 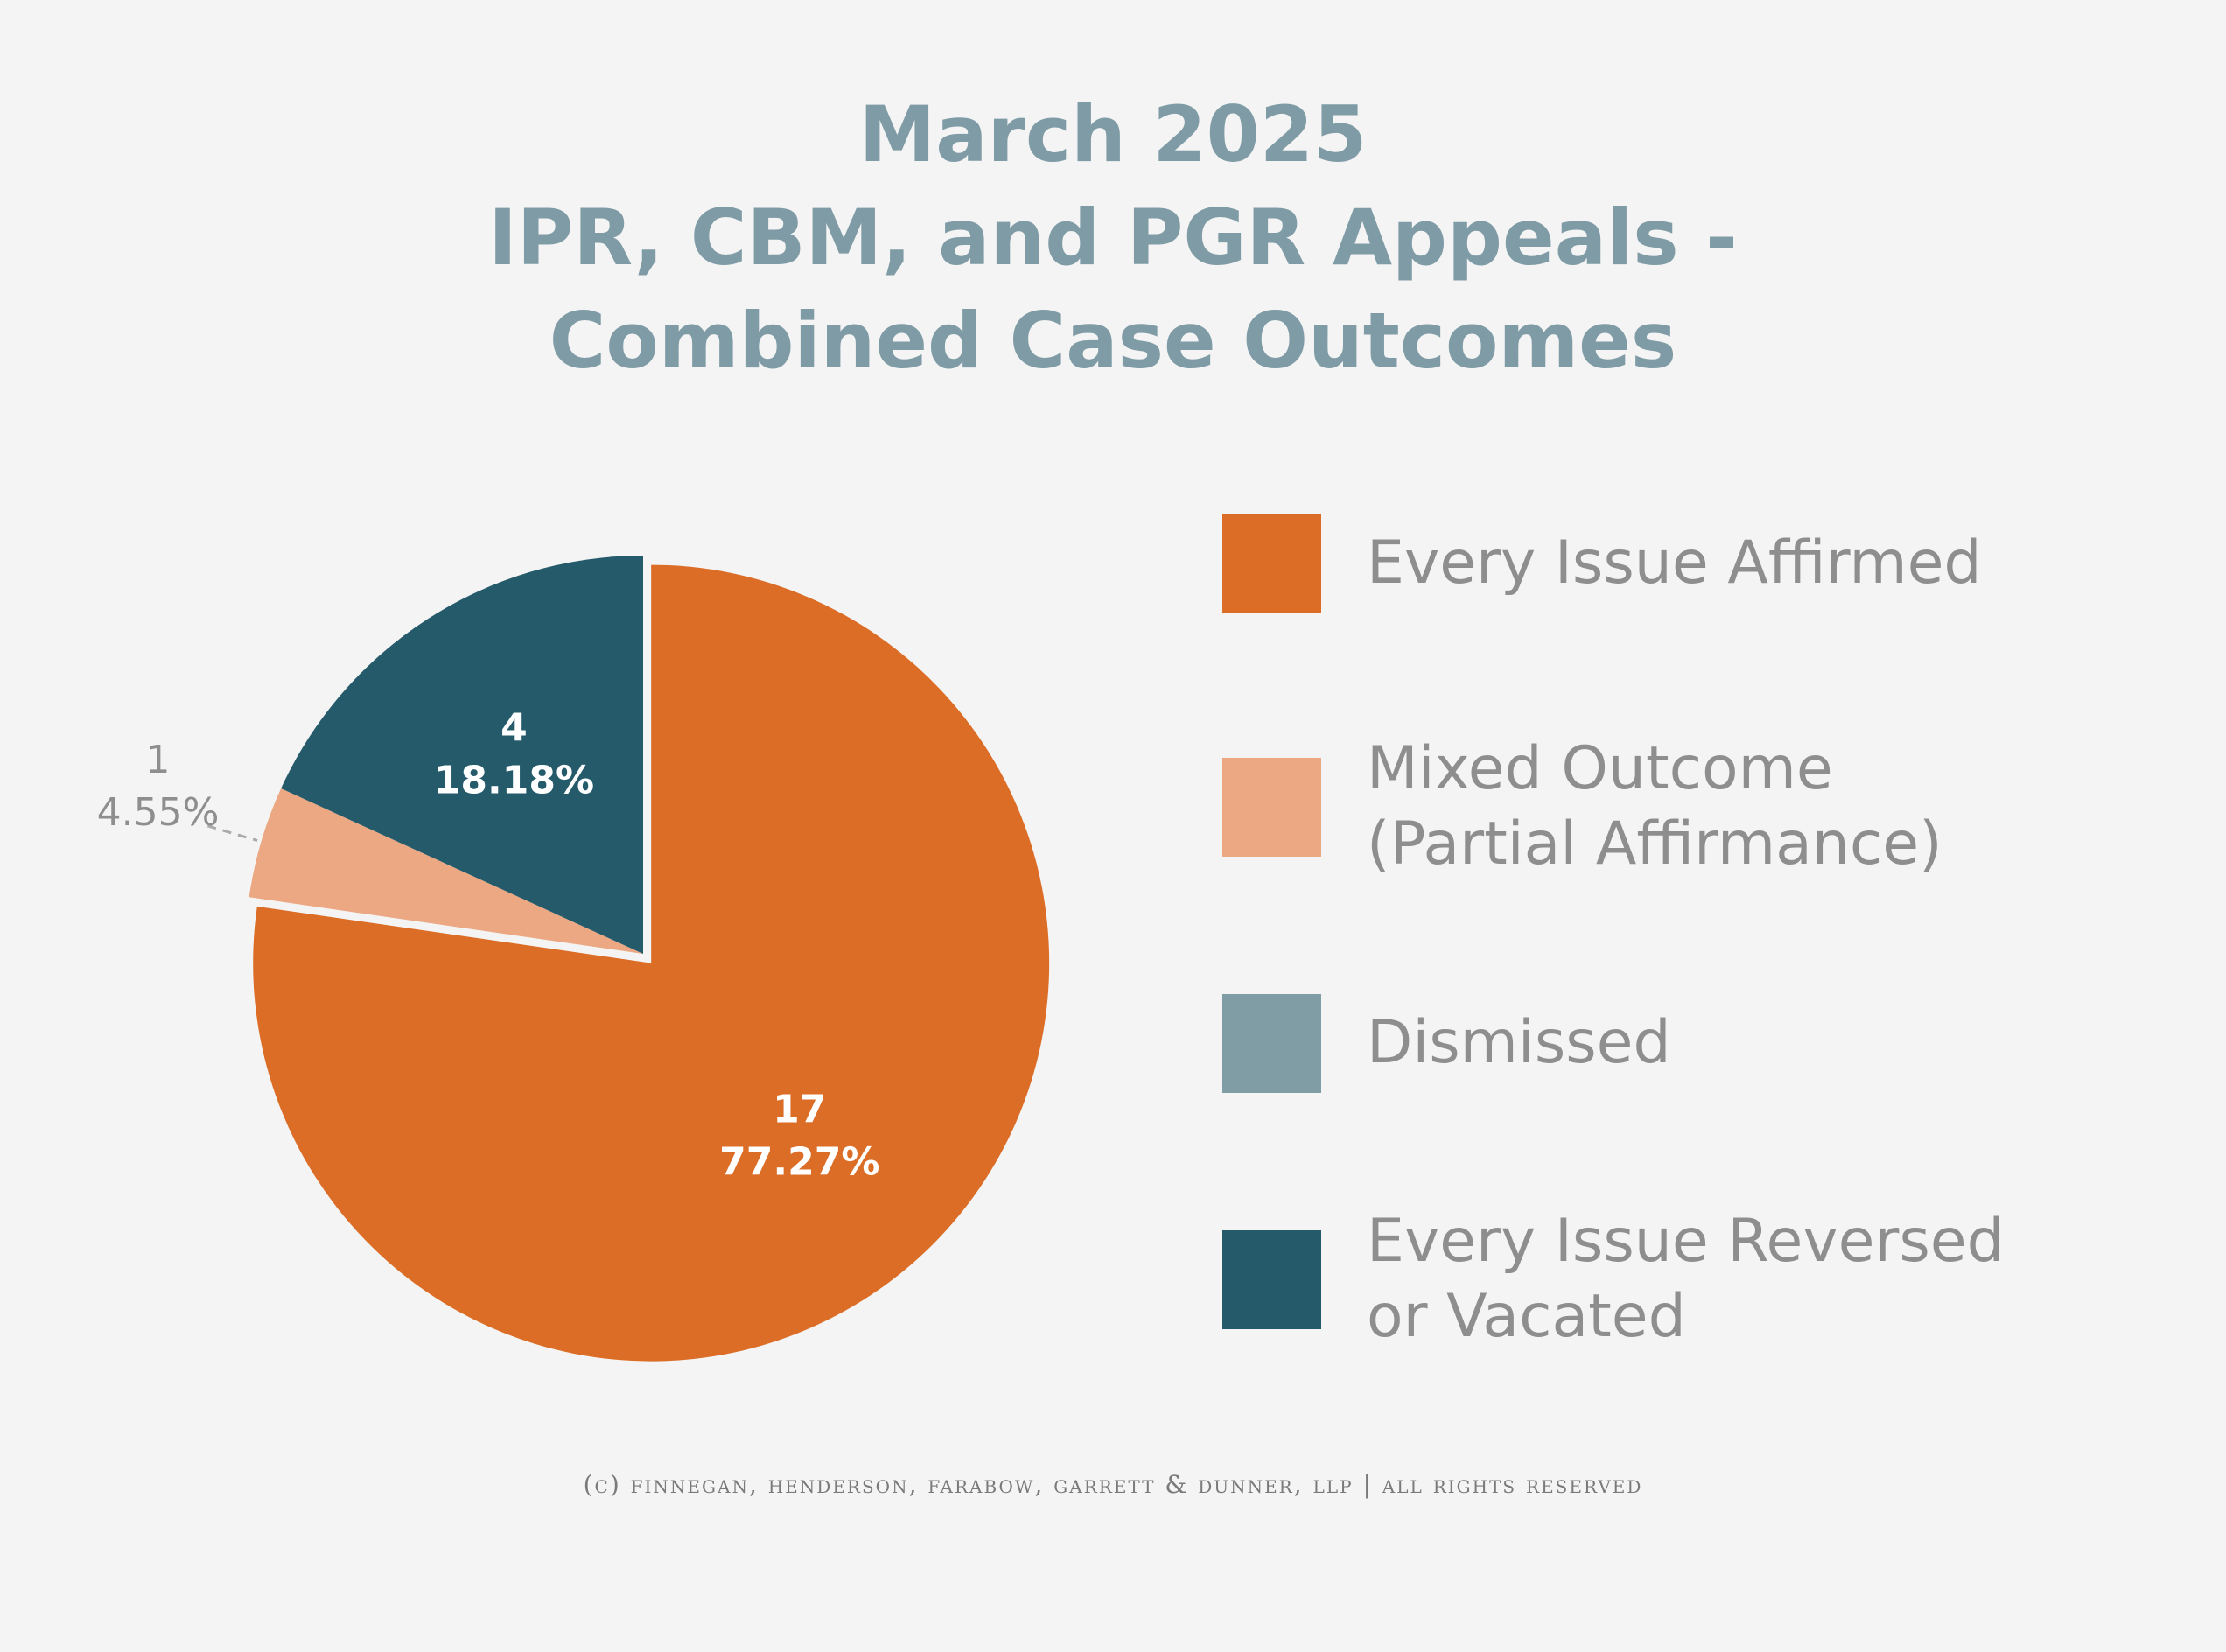 What do you see at coordinates (462, 755) in the screenshot?
I see `pie-slice-every-issue-reversed-or-vacated` at bounding box center [462, 755].